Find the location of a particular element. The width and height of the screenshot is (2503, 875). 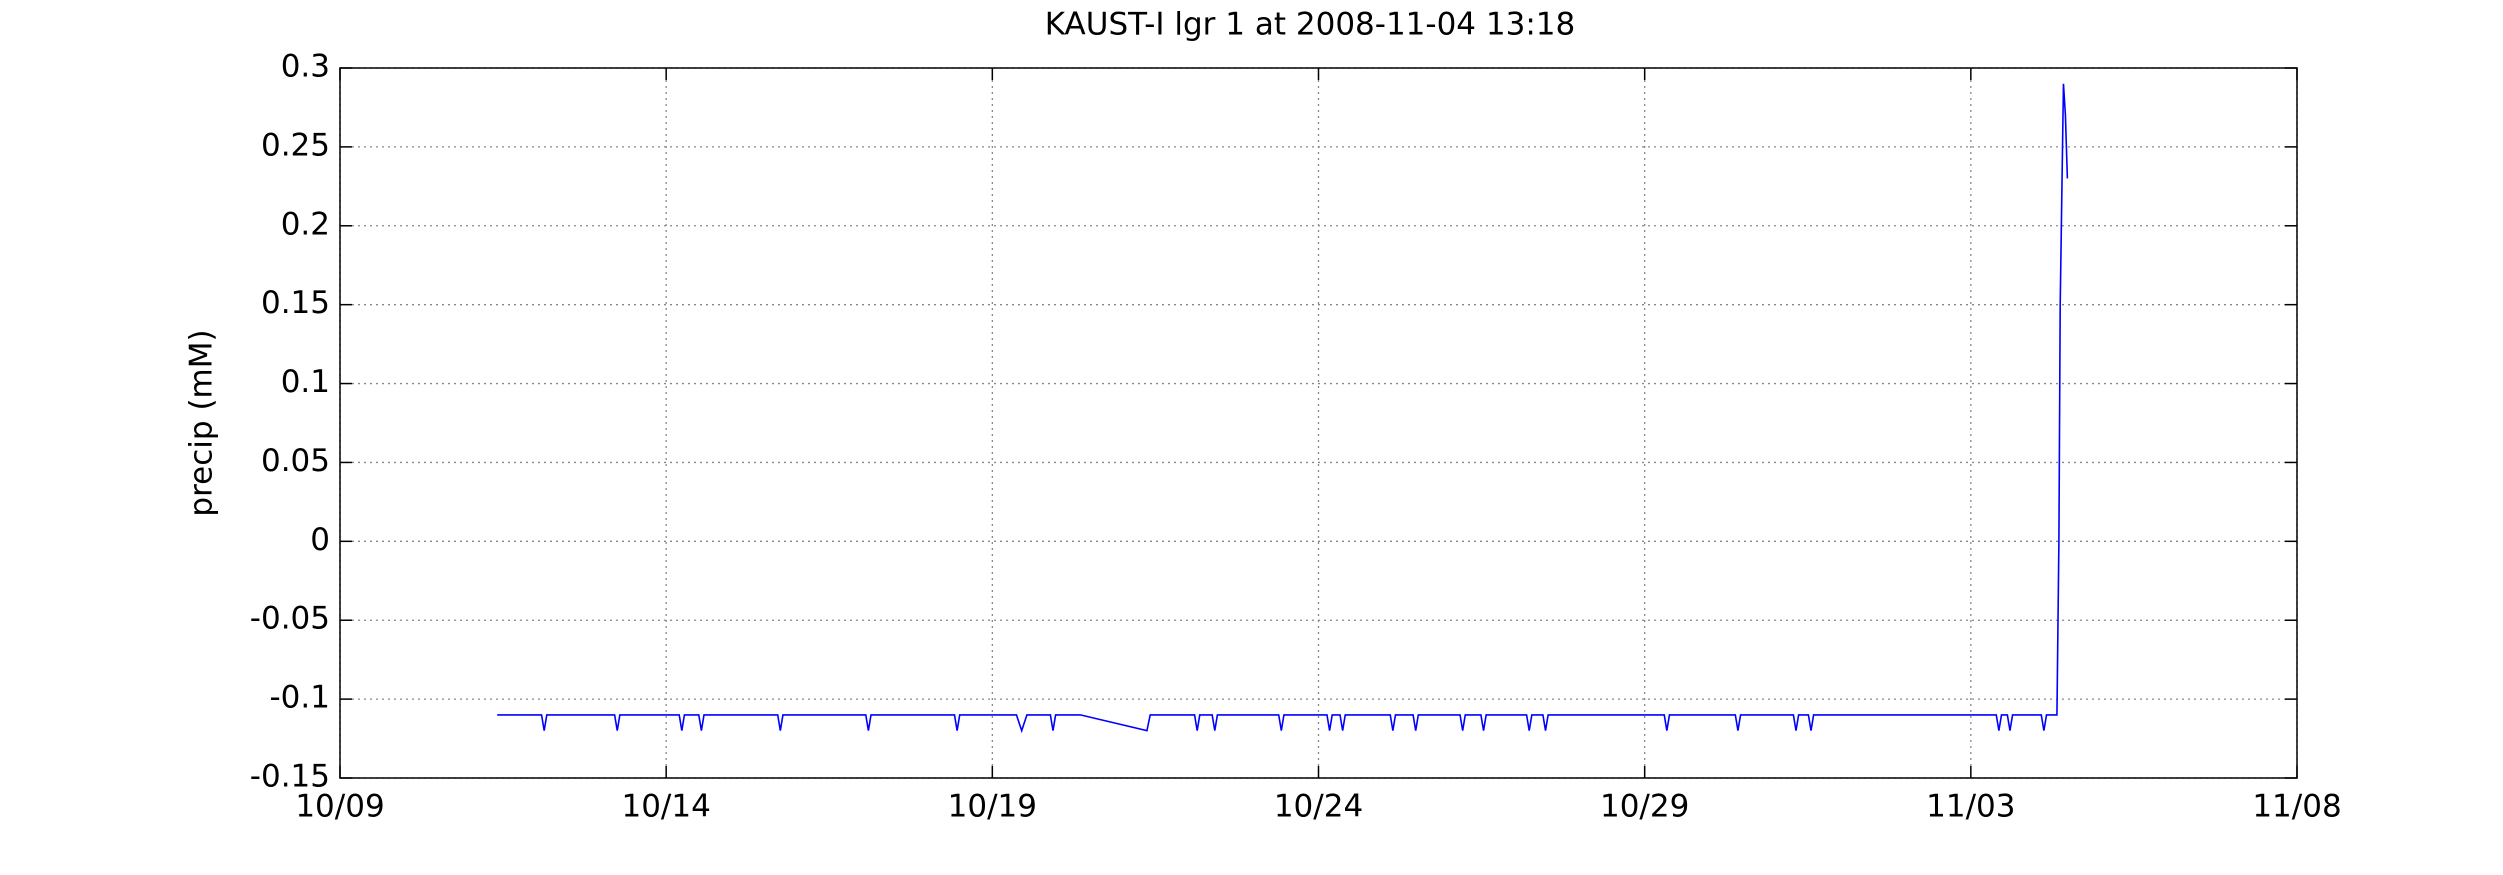

y-tick-label: 0.05 is located at coordinates (295, 461).